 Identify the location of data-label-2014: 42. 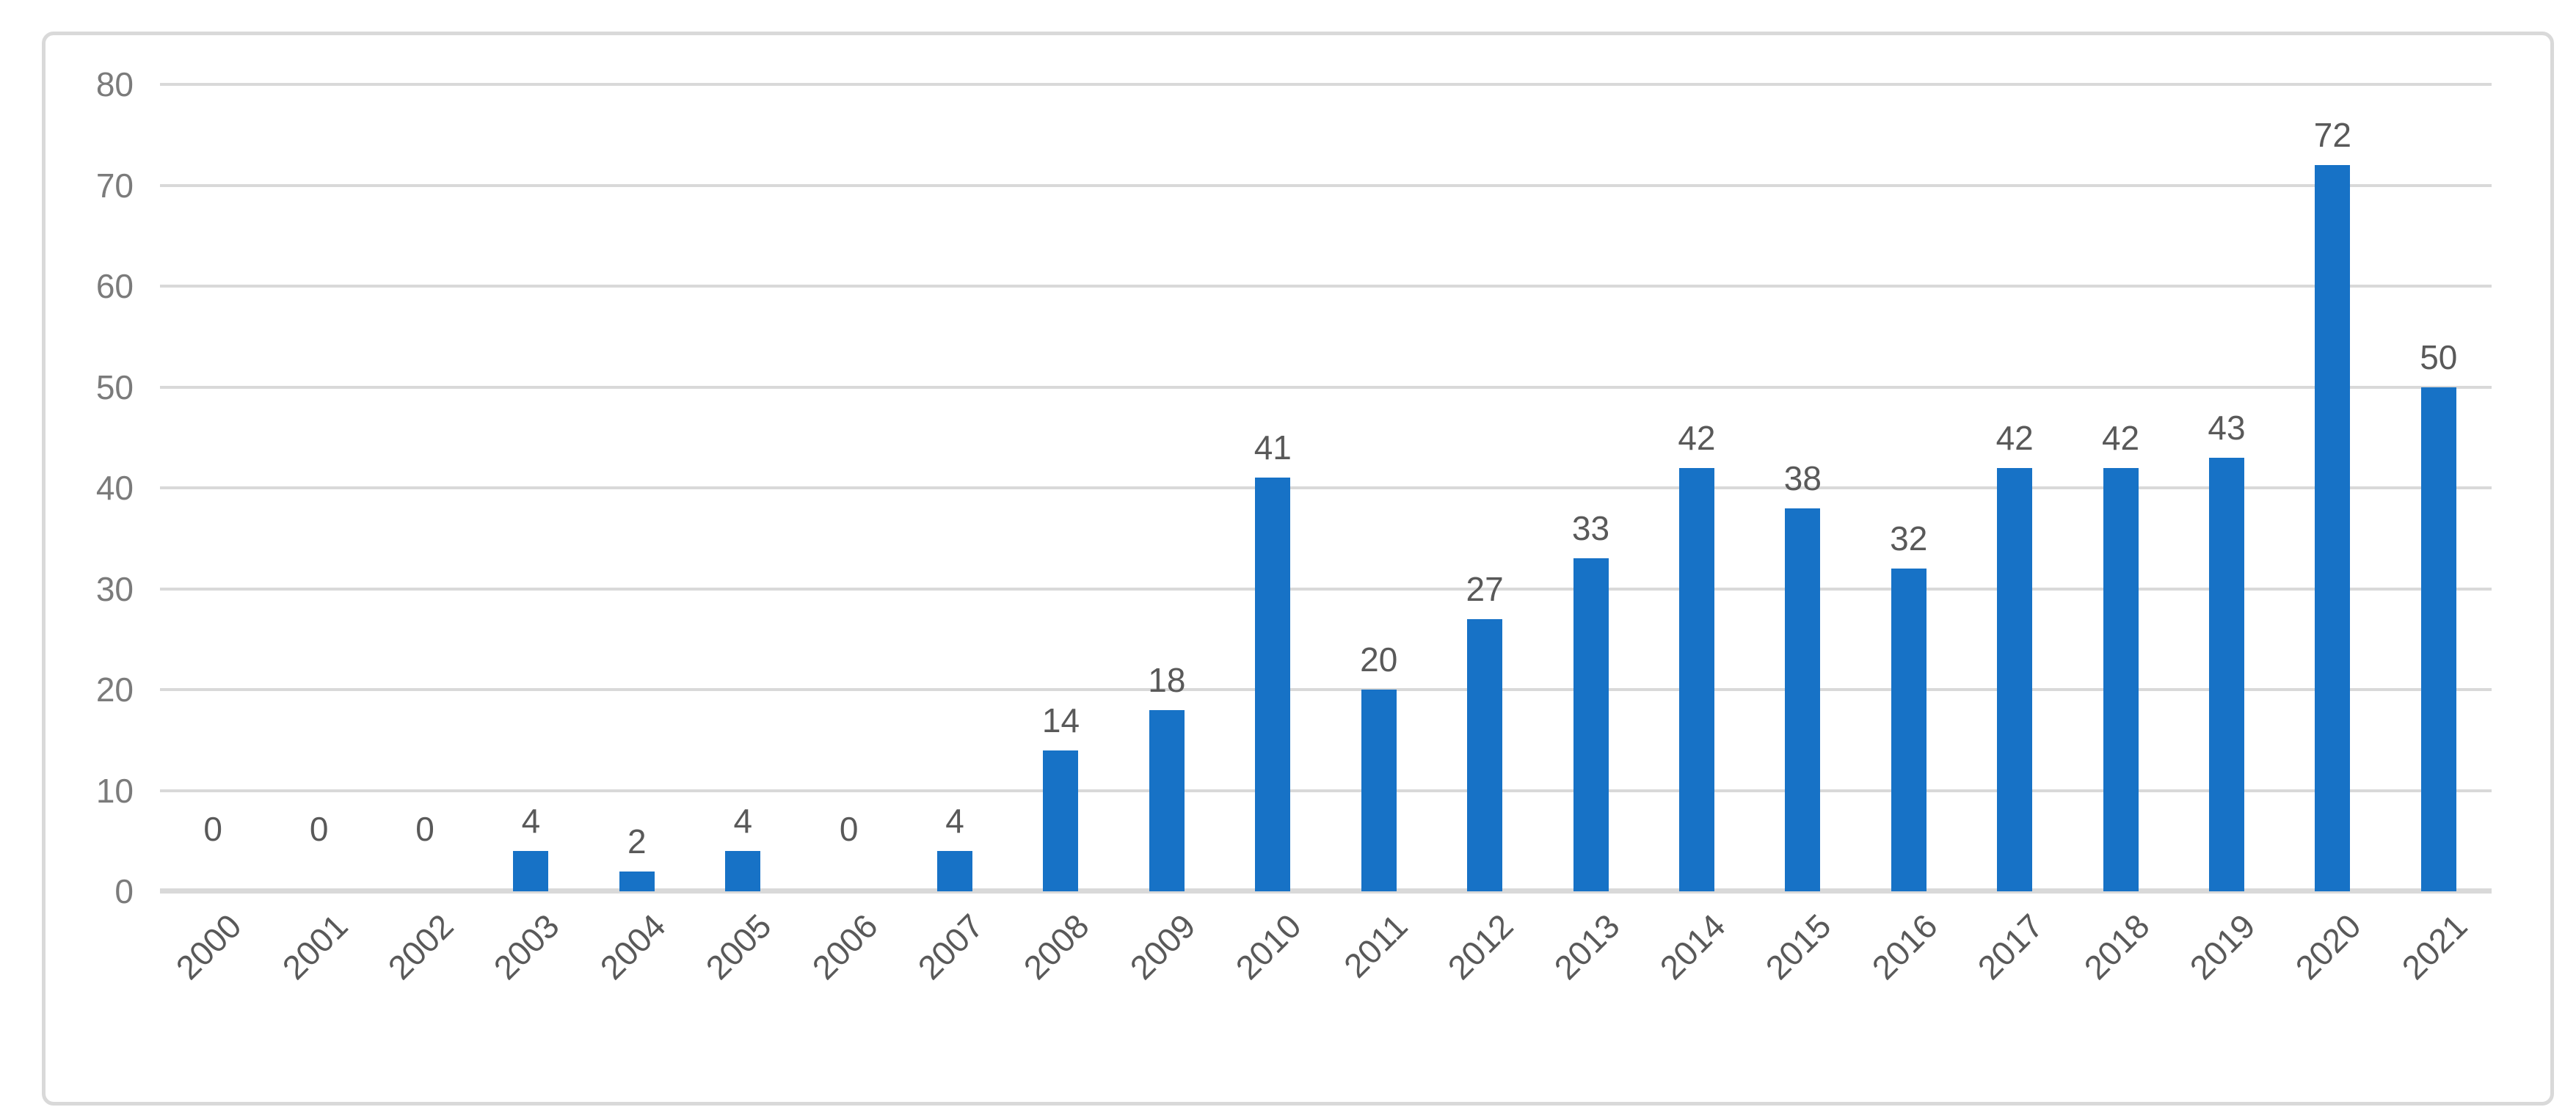
(1697, 437).